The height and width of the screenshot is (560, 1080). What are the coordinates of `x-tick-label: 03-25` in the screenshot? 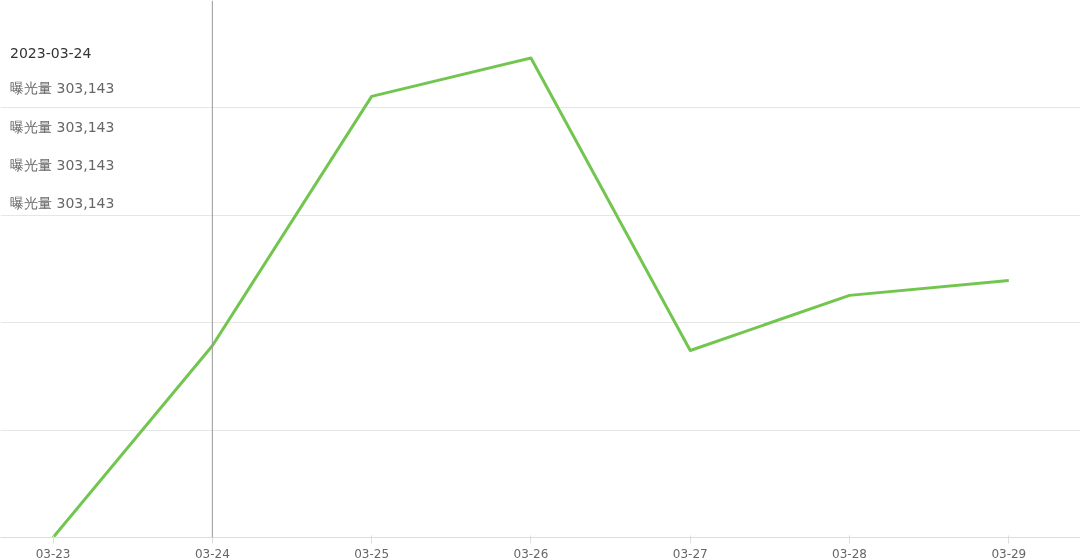 It's located at (372, 553).